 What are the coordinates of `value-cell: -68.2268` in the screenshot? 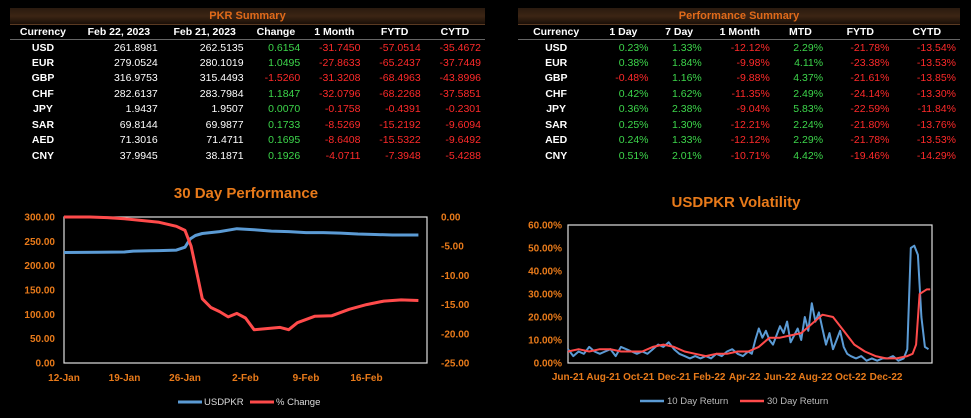 It's located at (400, 93).